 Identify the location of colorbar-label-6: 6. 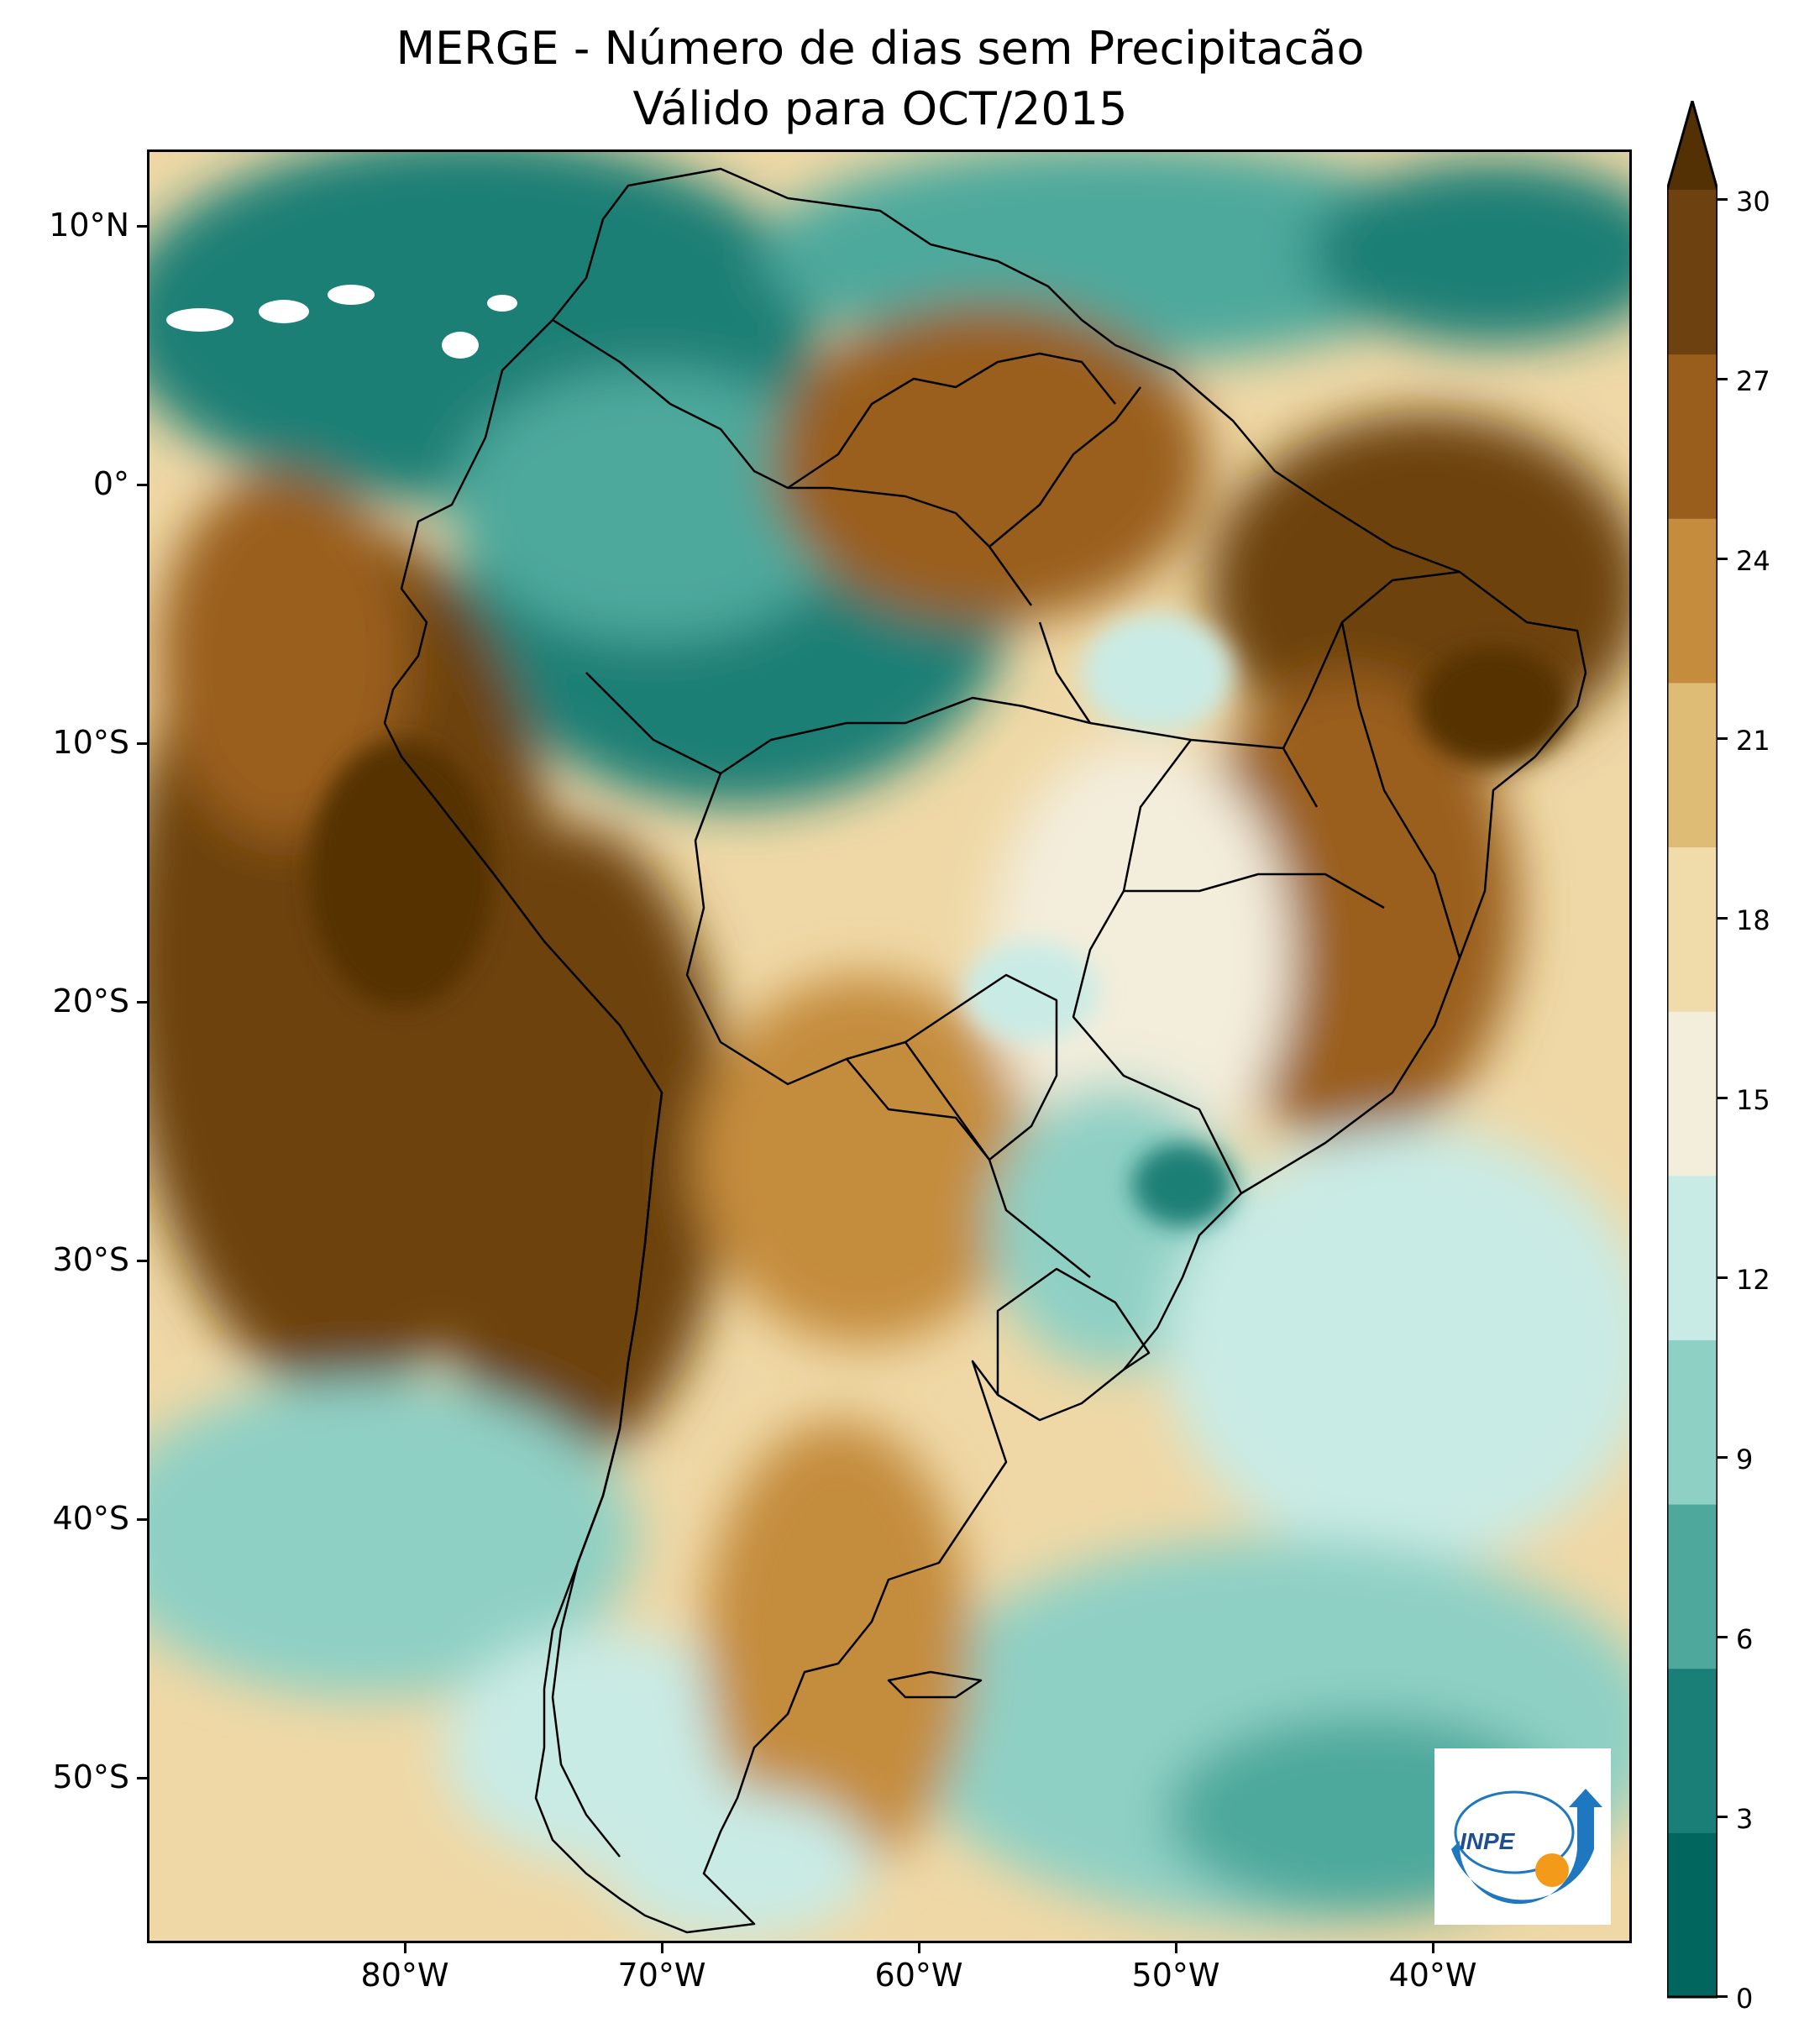
(1745, 1639).